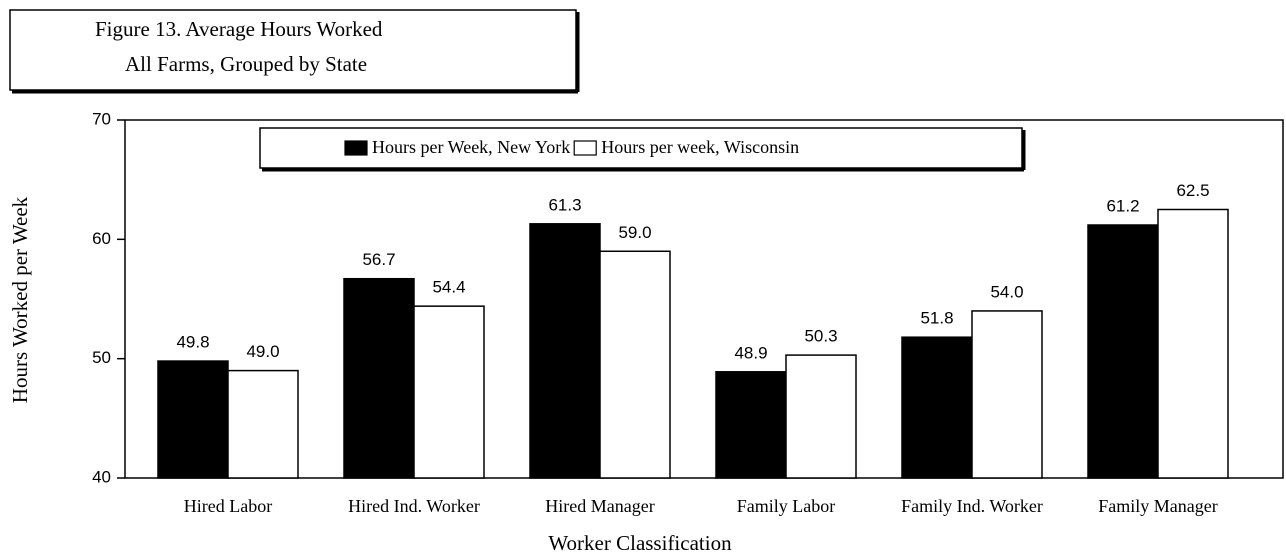  Describe the element at coordinates (471, 147) in the screenshot. I see `legend-label: Hours per Week, New York` at that location.